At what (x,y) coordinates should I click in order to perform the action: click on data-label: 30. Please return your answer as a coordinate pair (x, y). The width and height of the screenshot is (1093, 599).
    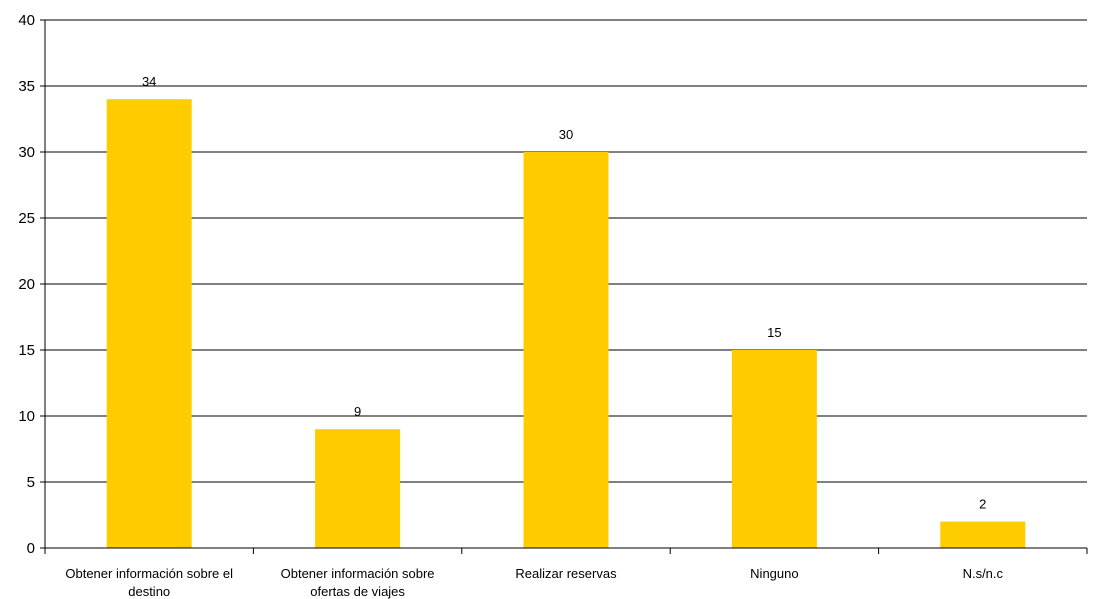
    Looking at the image, I should click on (566, 134).